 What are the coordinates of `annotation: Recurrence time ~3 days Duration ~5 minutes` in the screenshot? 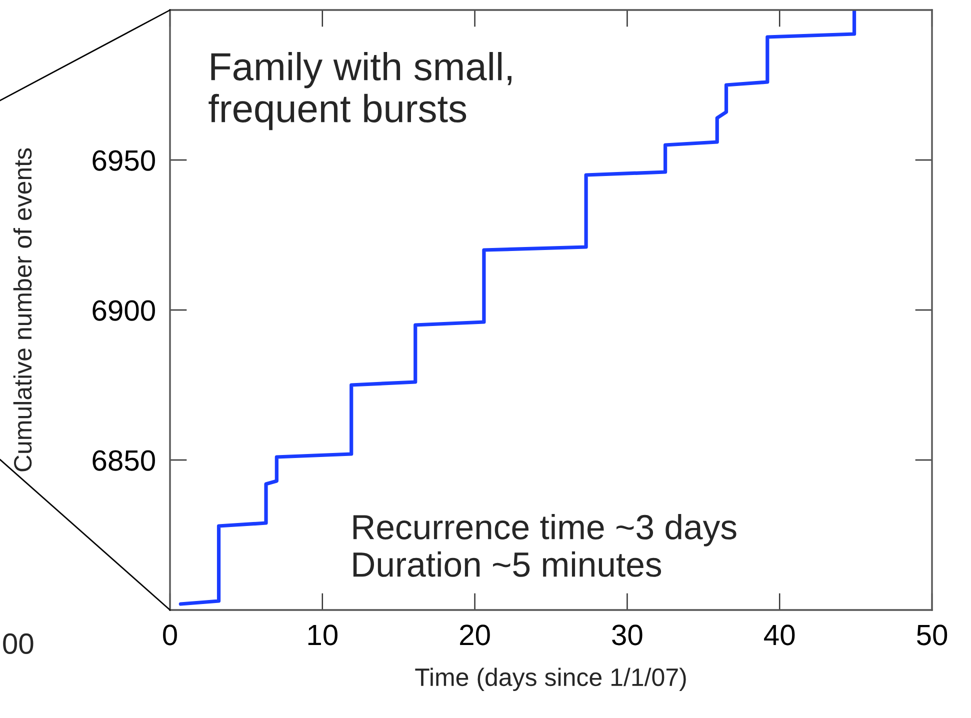 It's located at (544, 545).